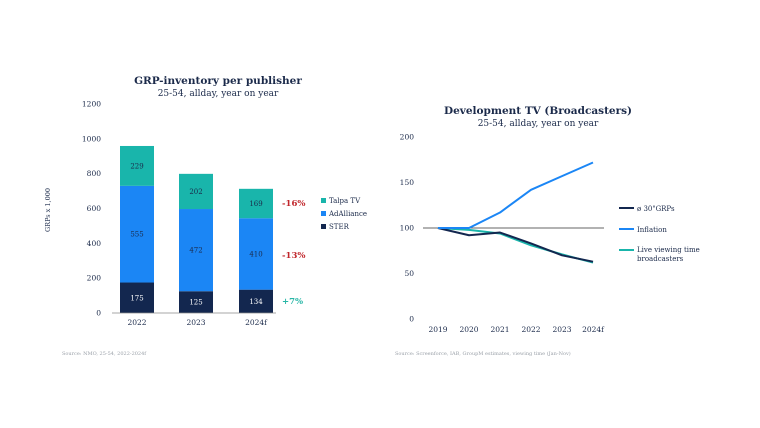 The image size is (760, 428). Describe the element at coordinates (104, 354) in the screenshot. I see `left-source-note: Source: NMO, 25-54, 2022-2024f` at that location.